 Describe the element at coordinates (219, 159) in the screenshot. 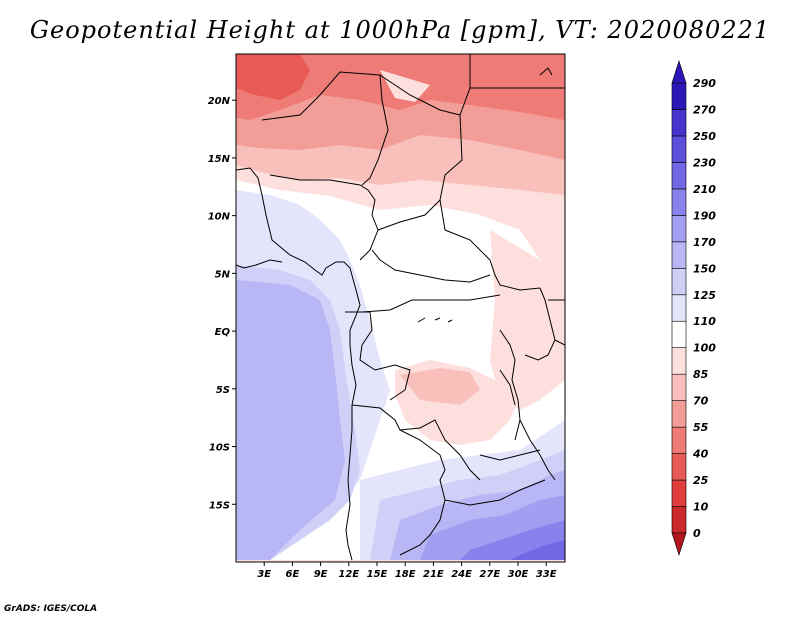

I see `y-tick-label: 15N` at that location.